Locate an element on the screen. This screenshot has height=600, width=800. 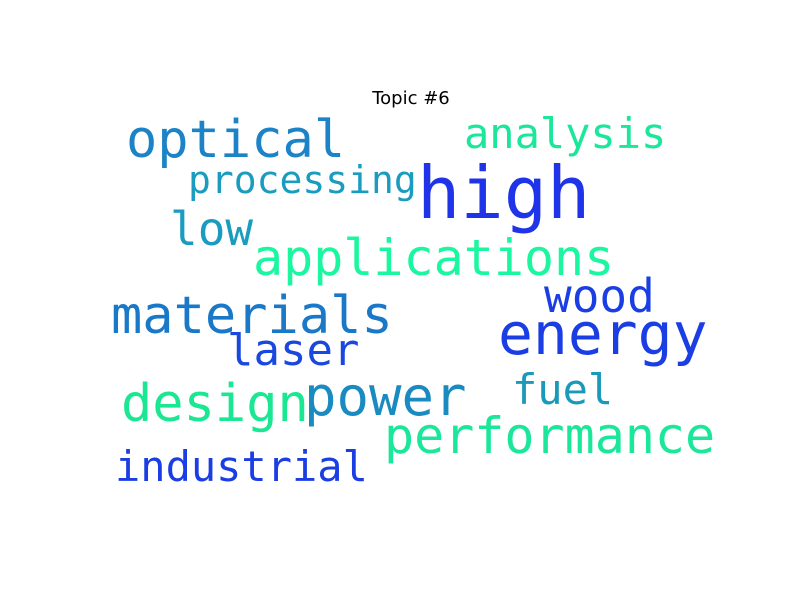
figure-title: Topic #6 is located at coordinates (411, 98).